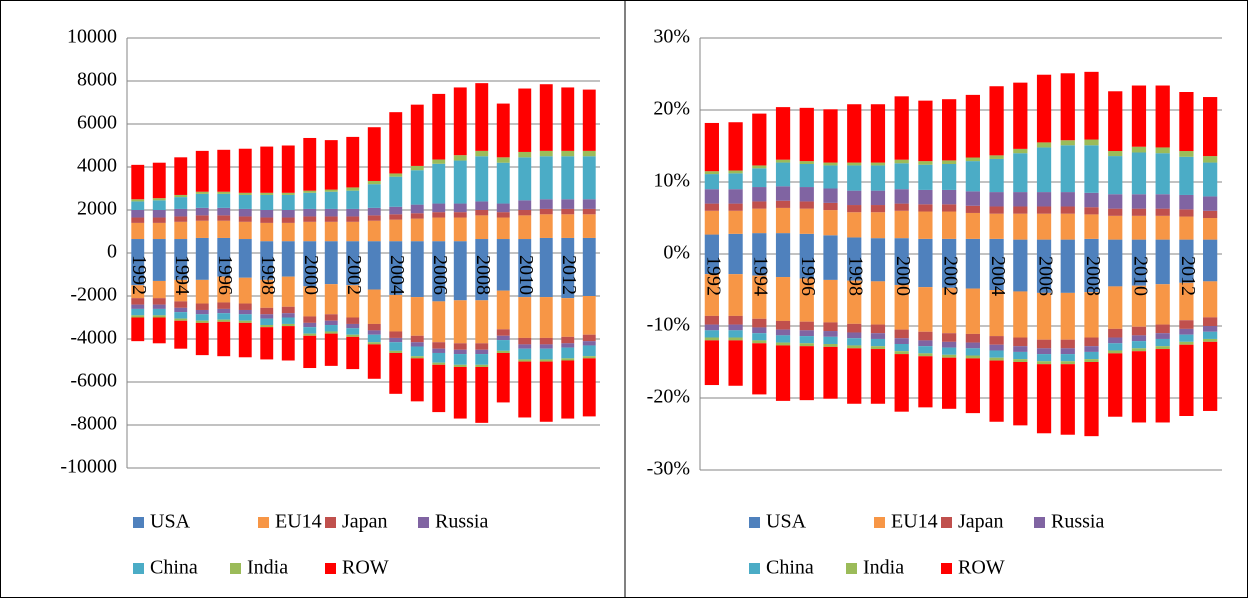 Image resolution: width=1248 pixels, height=598 pixels. I want to click on y-tick-label: -4000, so click(93, 338).